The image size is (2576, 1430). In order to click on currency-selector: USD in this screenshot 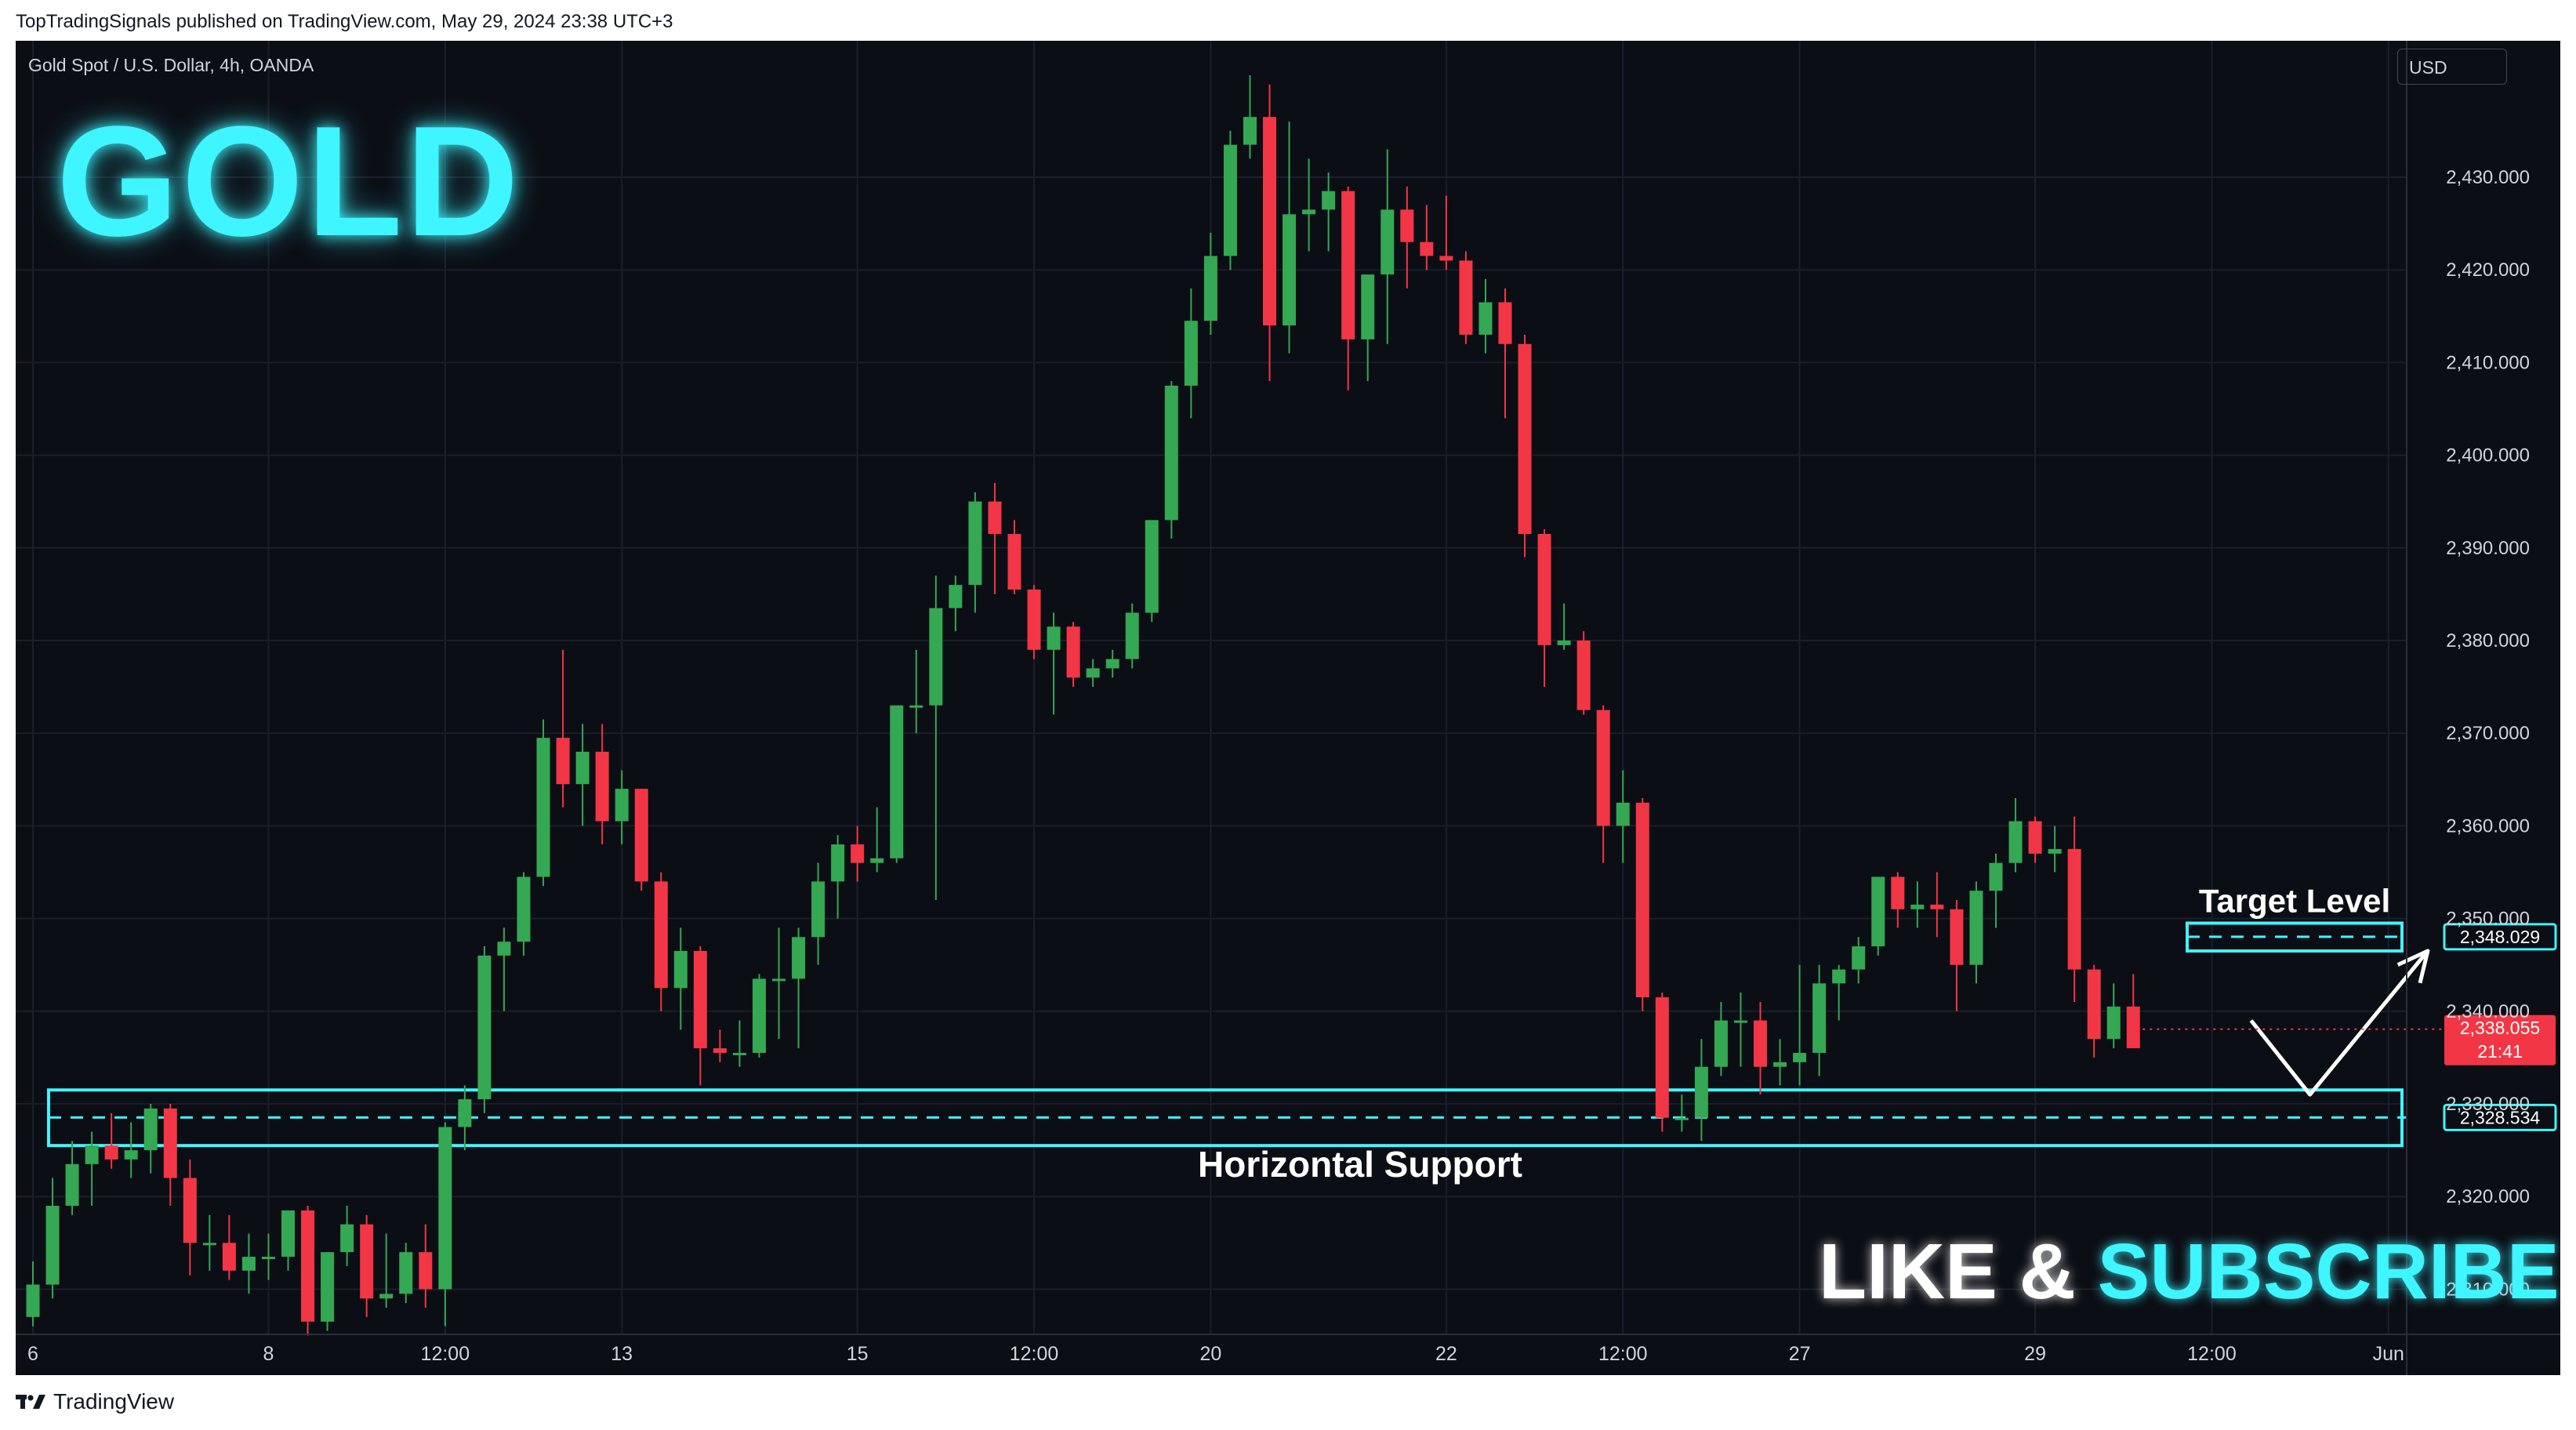, I will do `click(2452, 67)`.